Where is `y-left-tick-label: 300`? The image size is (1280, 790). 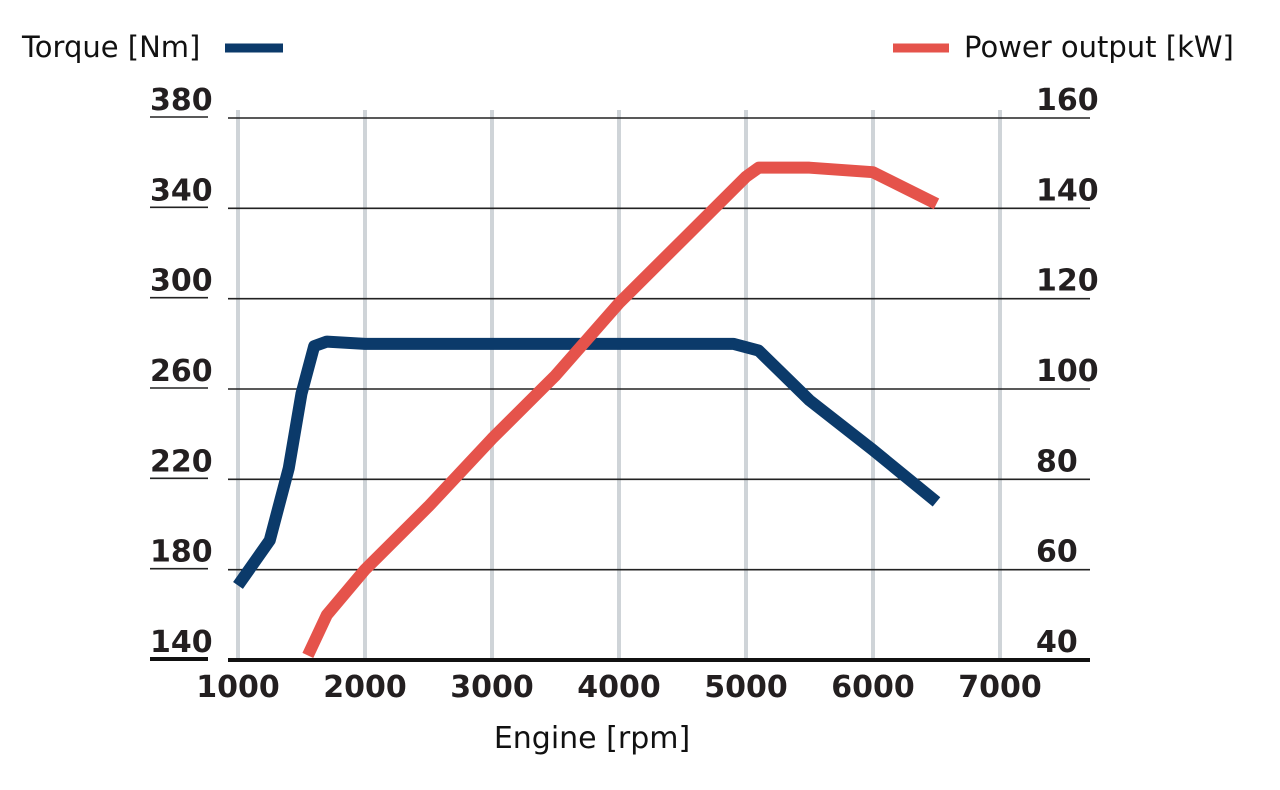
y-left-tick-label: 300 is located at coordinates (181, 281).